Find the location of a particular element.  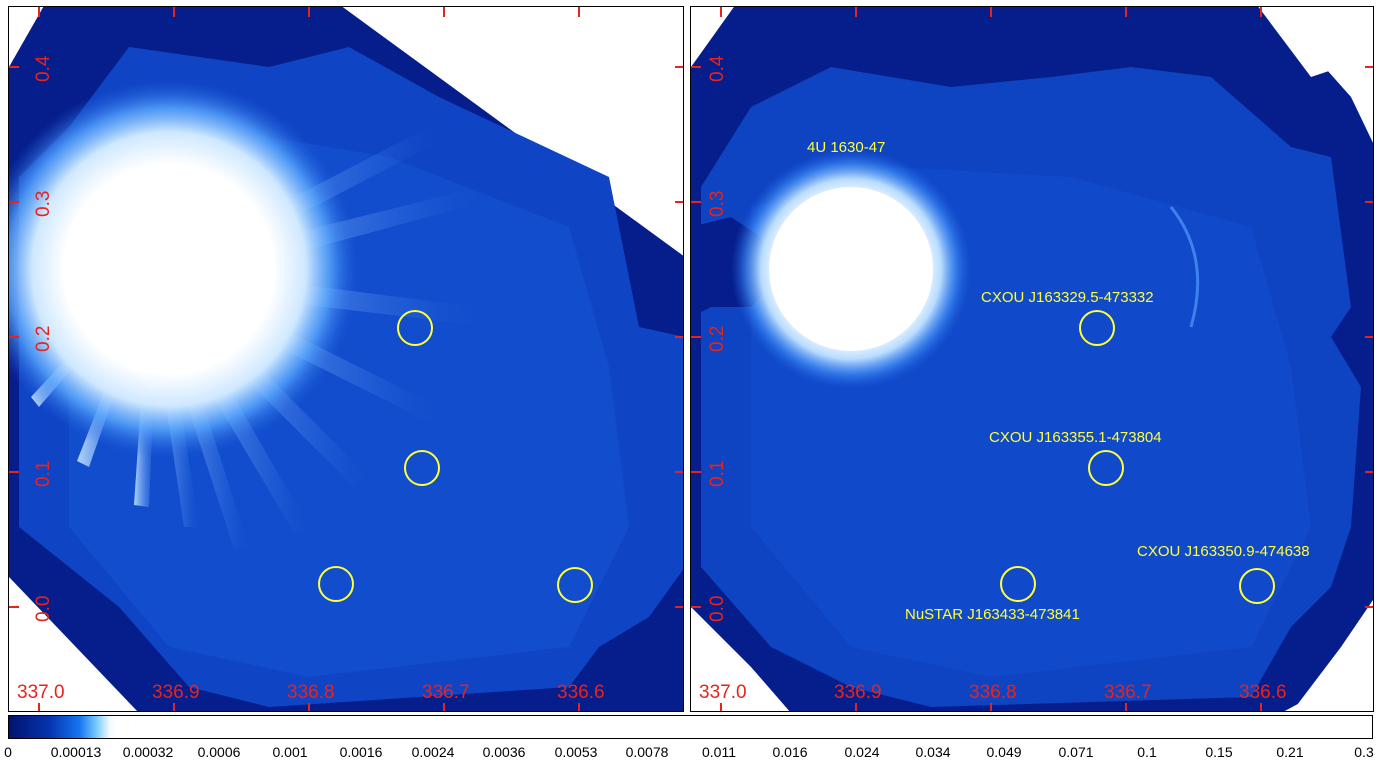

colorbar-label: 0.21 is located at coordinates (1290, 752).